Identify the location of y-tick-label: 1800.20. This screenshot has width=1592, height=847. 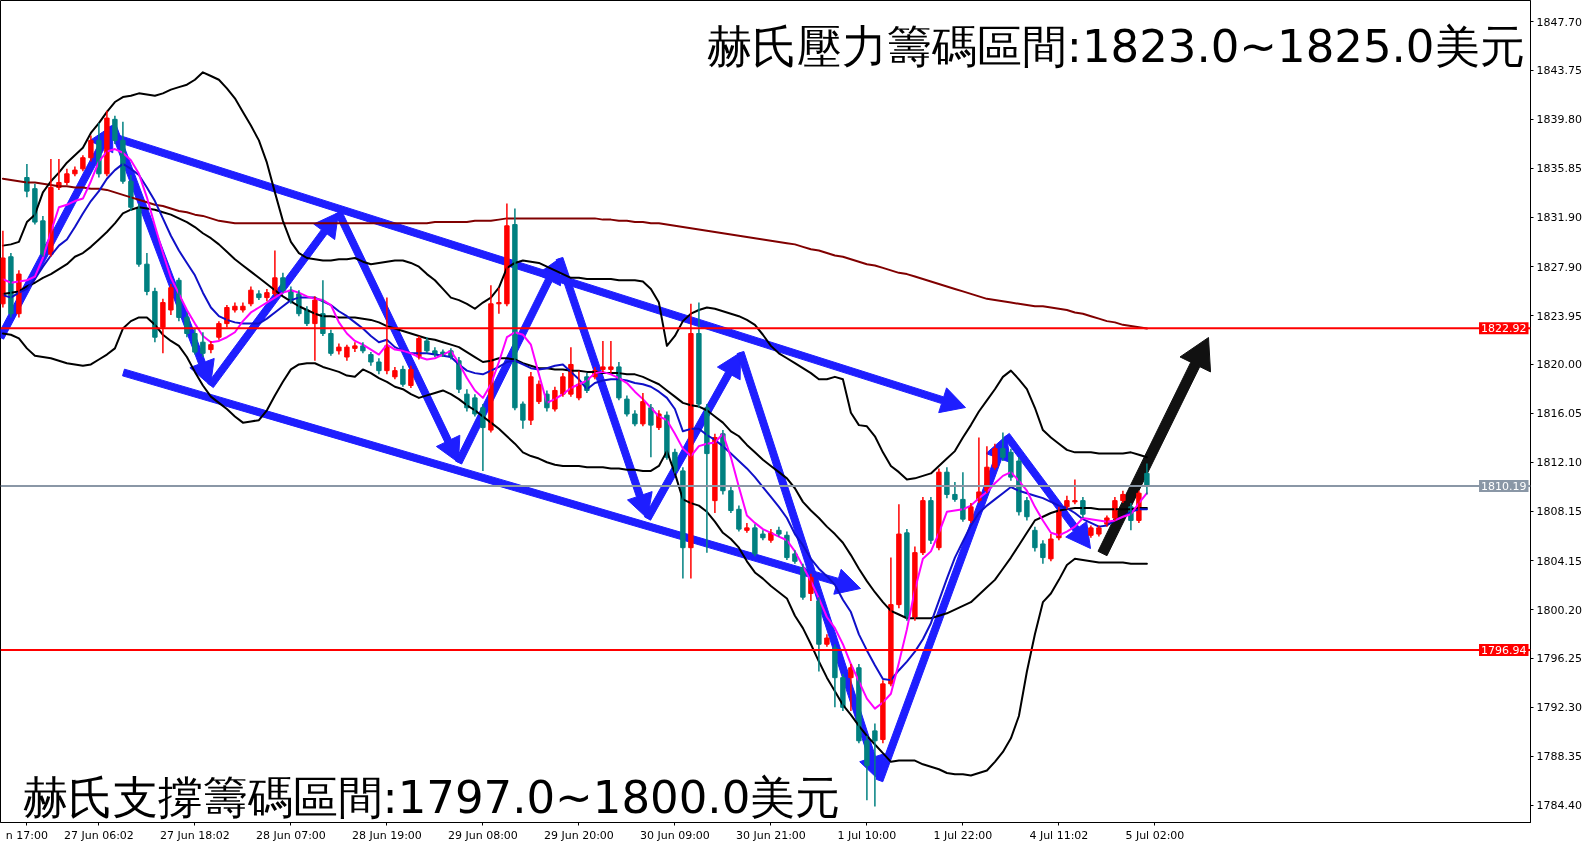
(1559, 610).